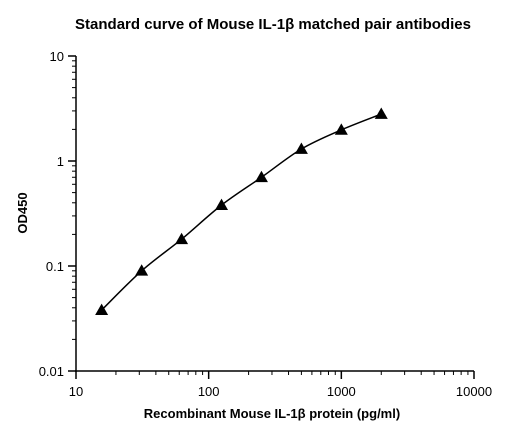 This screenshot has width=517, height=439. Describe the element at coordinates (76, 391) in the screenshot. I see `x-tick-label: 10` at that location.